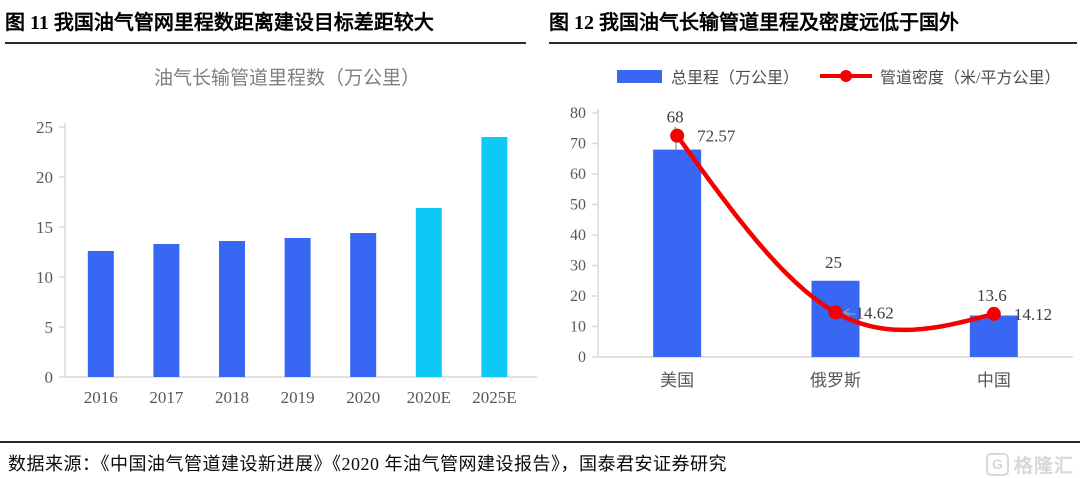 This screenshot has height=478, width=1080. Describe the element at coordinates (833, 262) in the screenshot. I see `fig12-bar-value-label: 25` at that location.